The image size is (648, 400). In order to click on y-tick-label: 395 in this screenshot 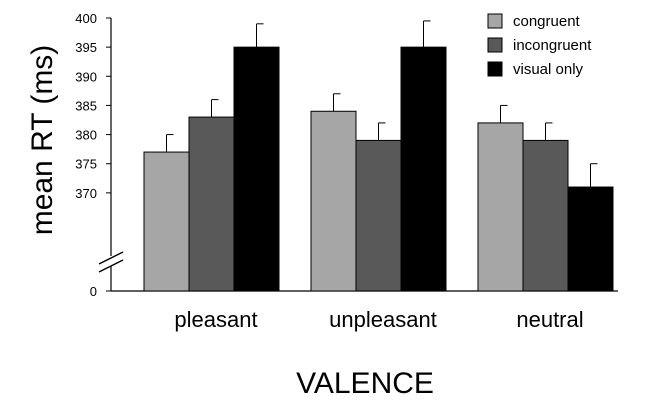, I will do `click(86, 47)`.